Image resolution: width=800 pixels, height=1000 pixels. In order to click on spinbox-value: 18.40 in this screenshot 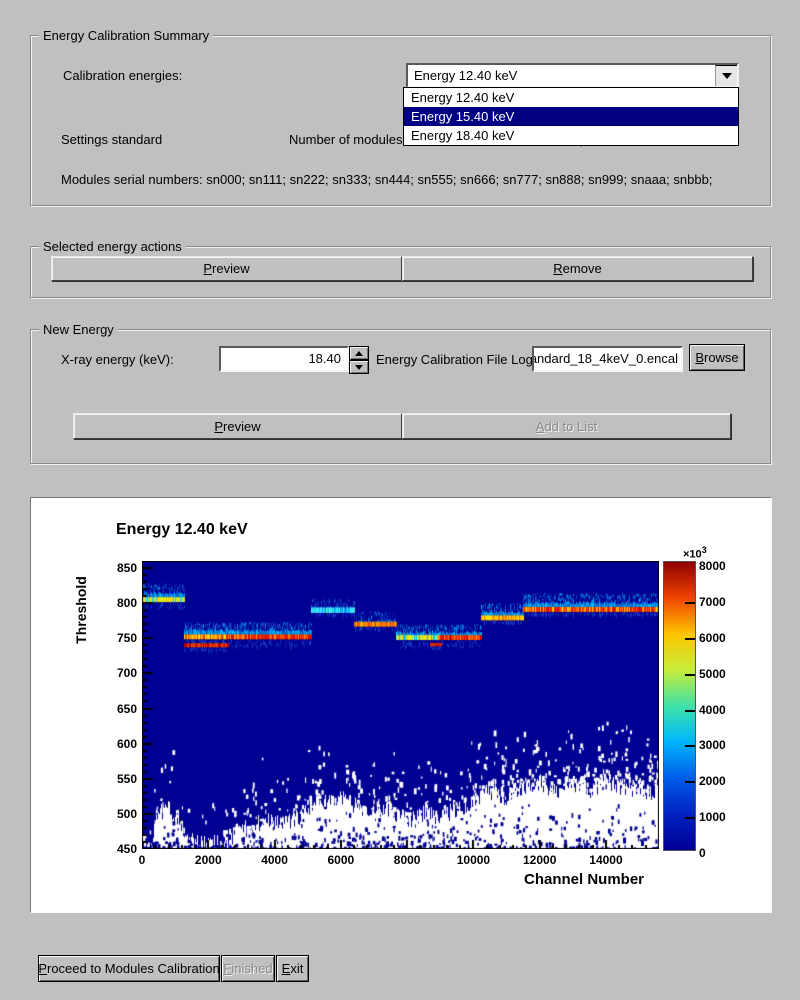, I will do `click(324, 358)`.